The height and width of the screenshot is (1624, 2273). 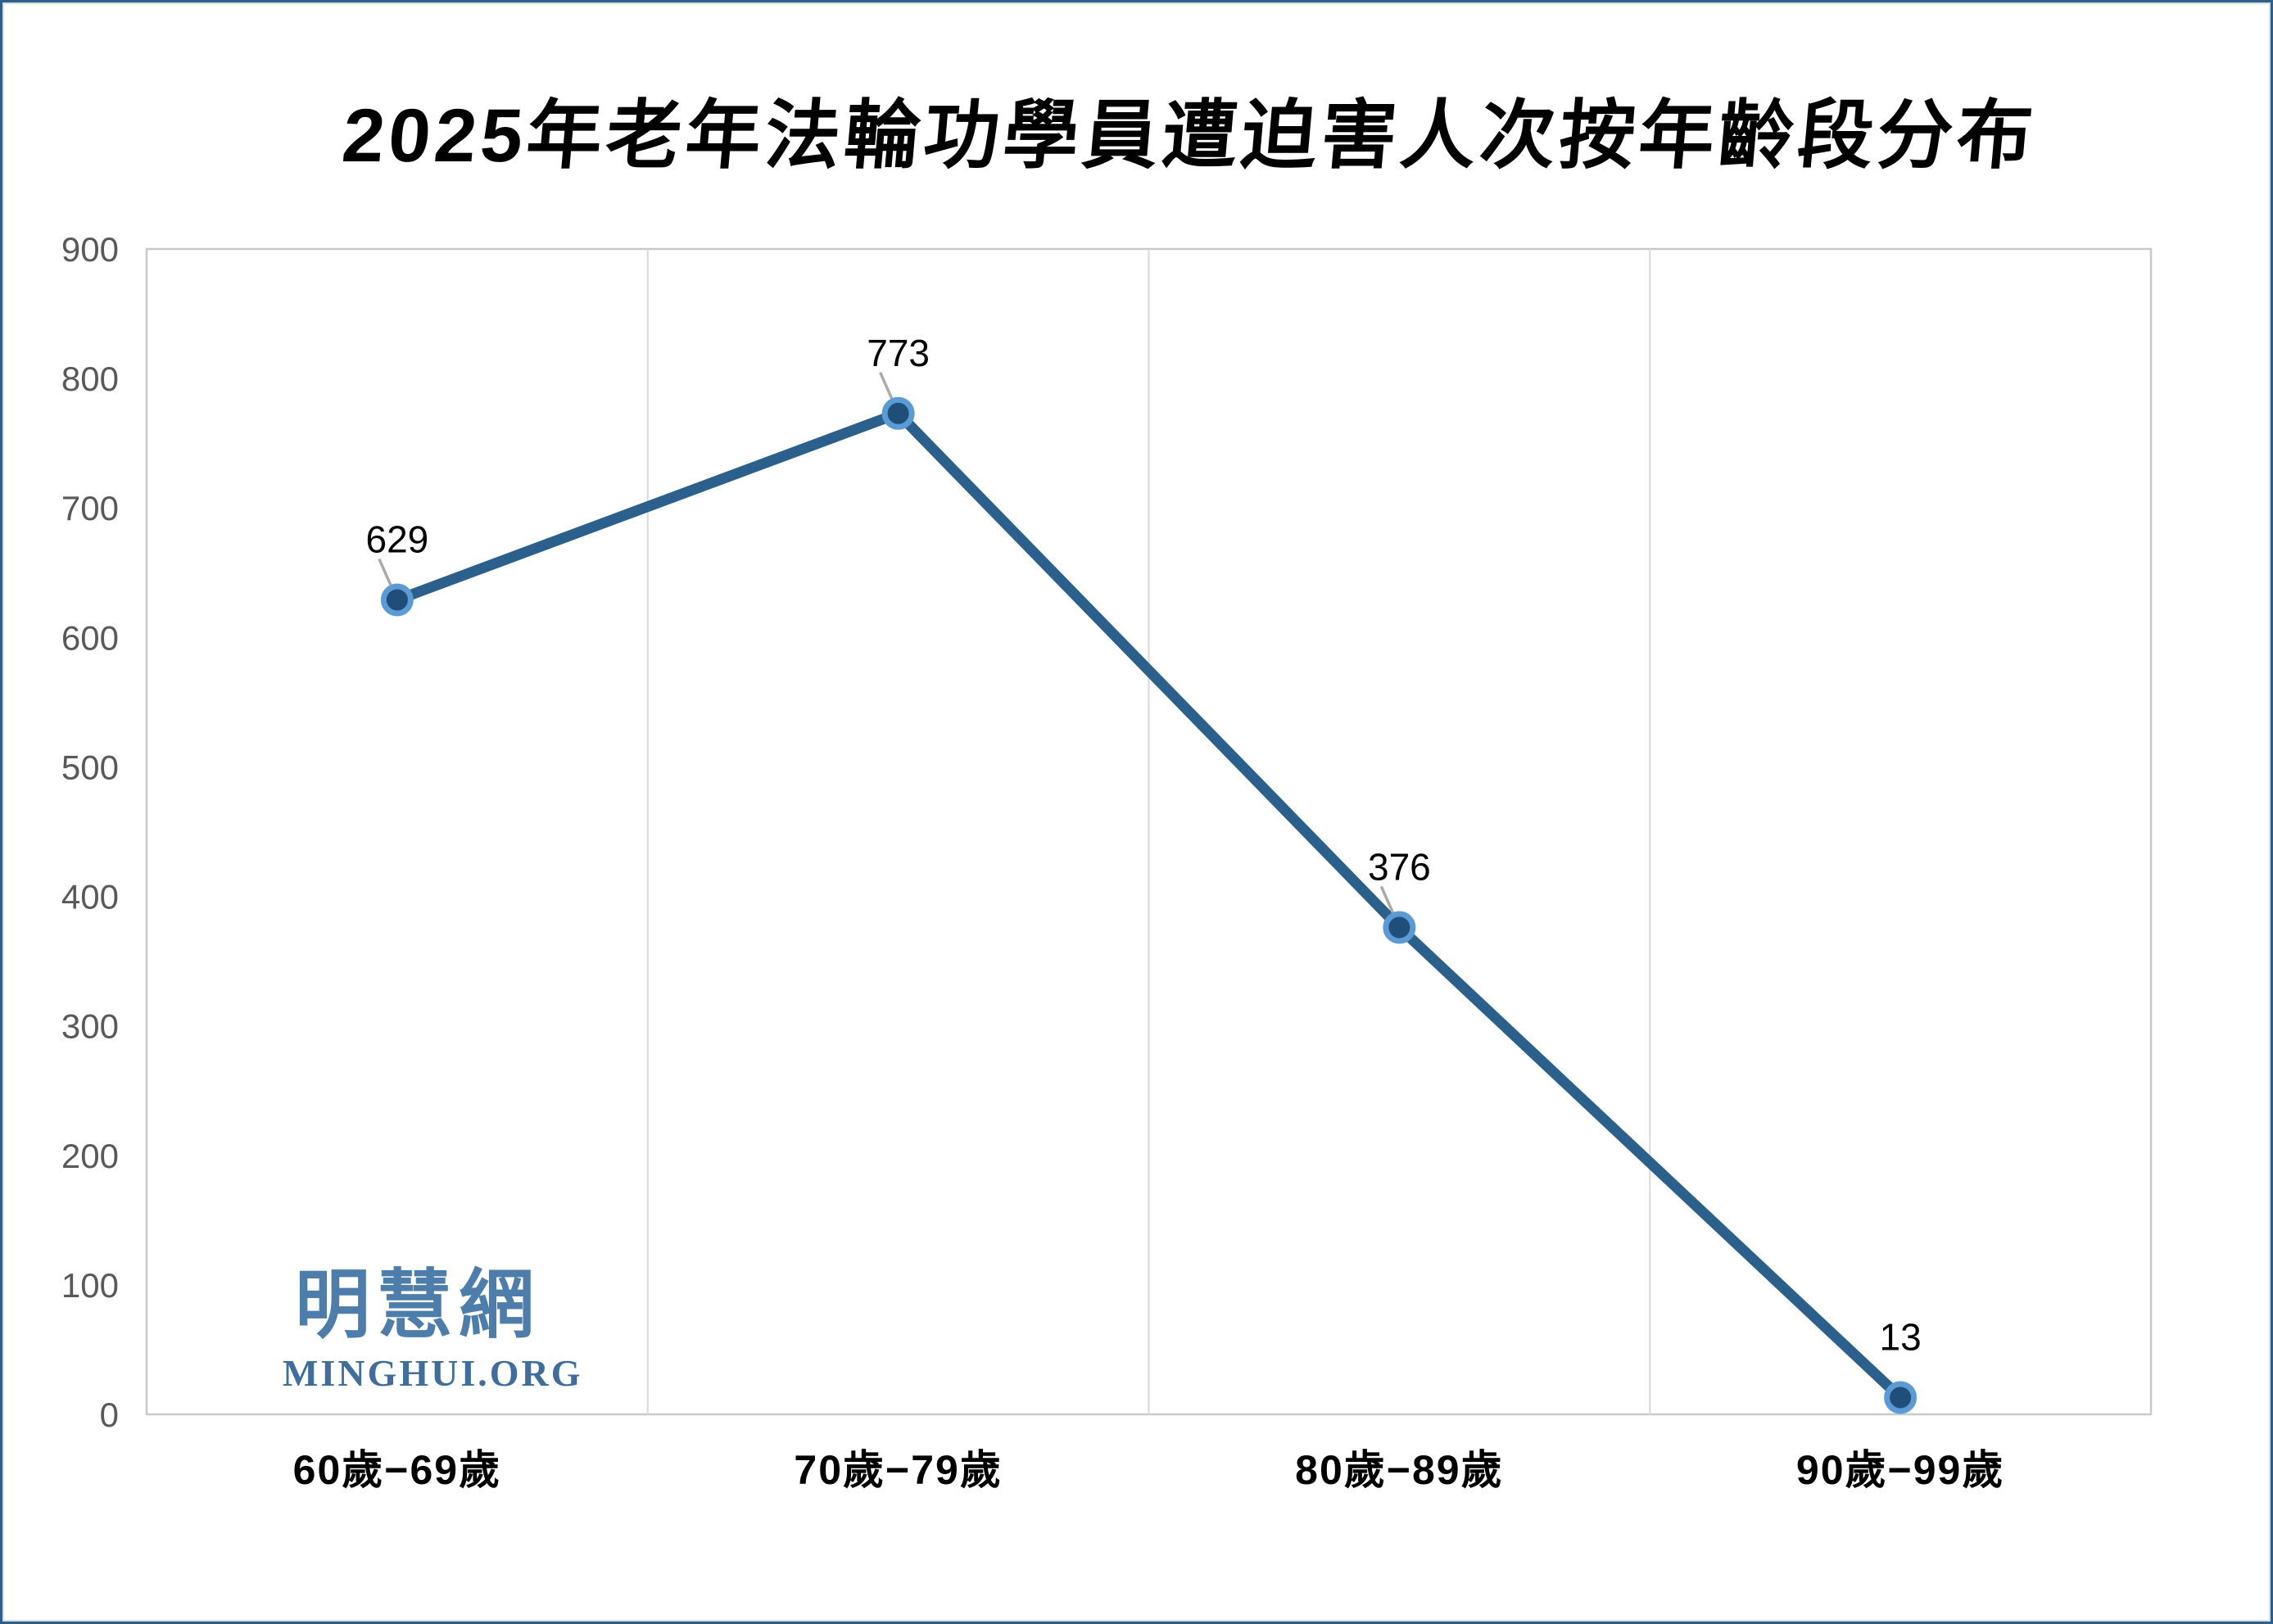 I want to click on y-tick-label: 500, so click(x=90, y=767).